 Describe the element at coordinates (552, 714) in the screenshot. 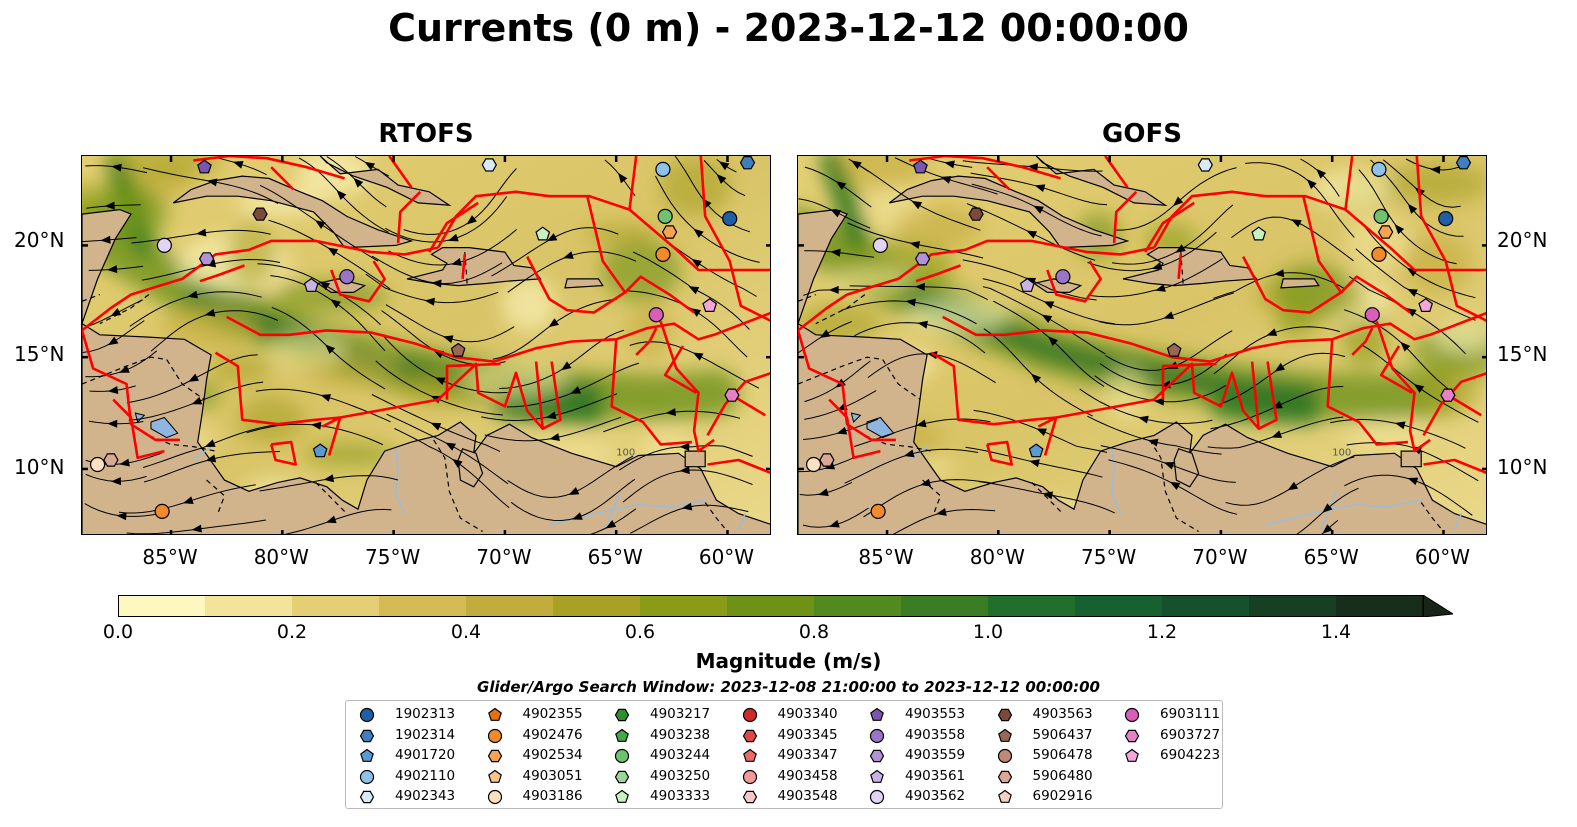

I see `legend-label: 4902355` at that location.